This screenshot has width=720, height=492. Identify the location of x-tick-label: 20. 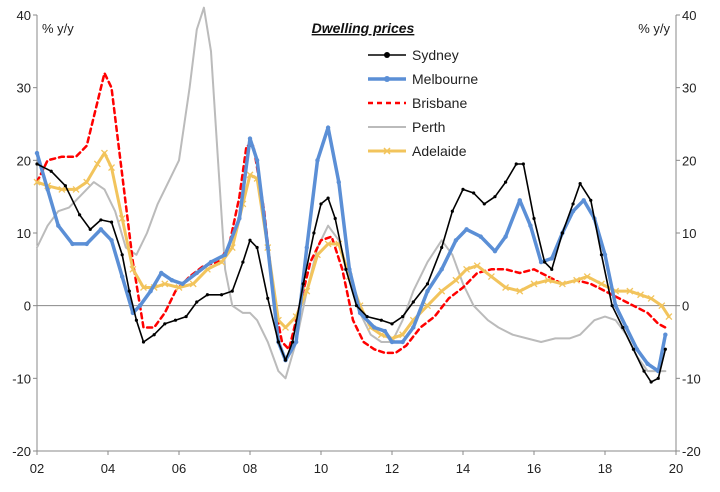
(676, 468).